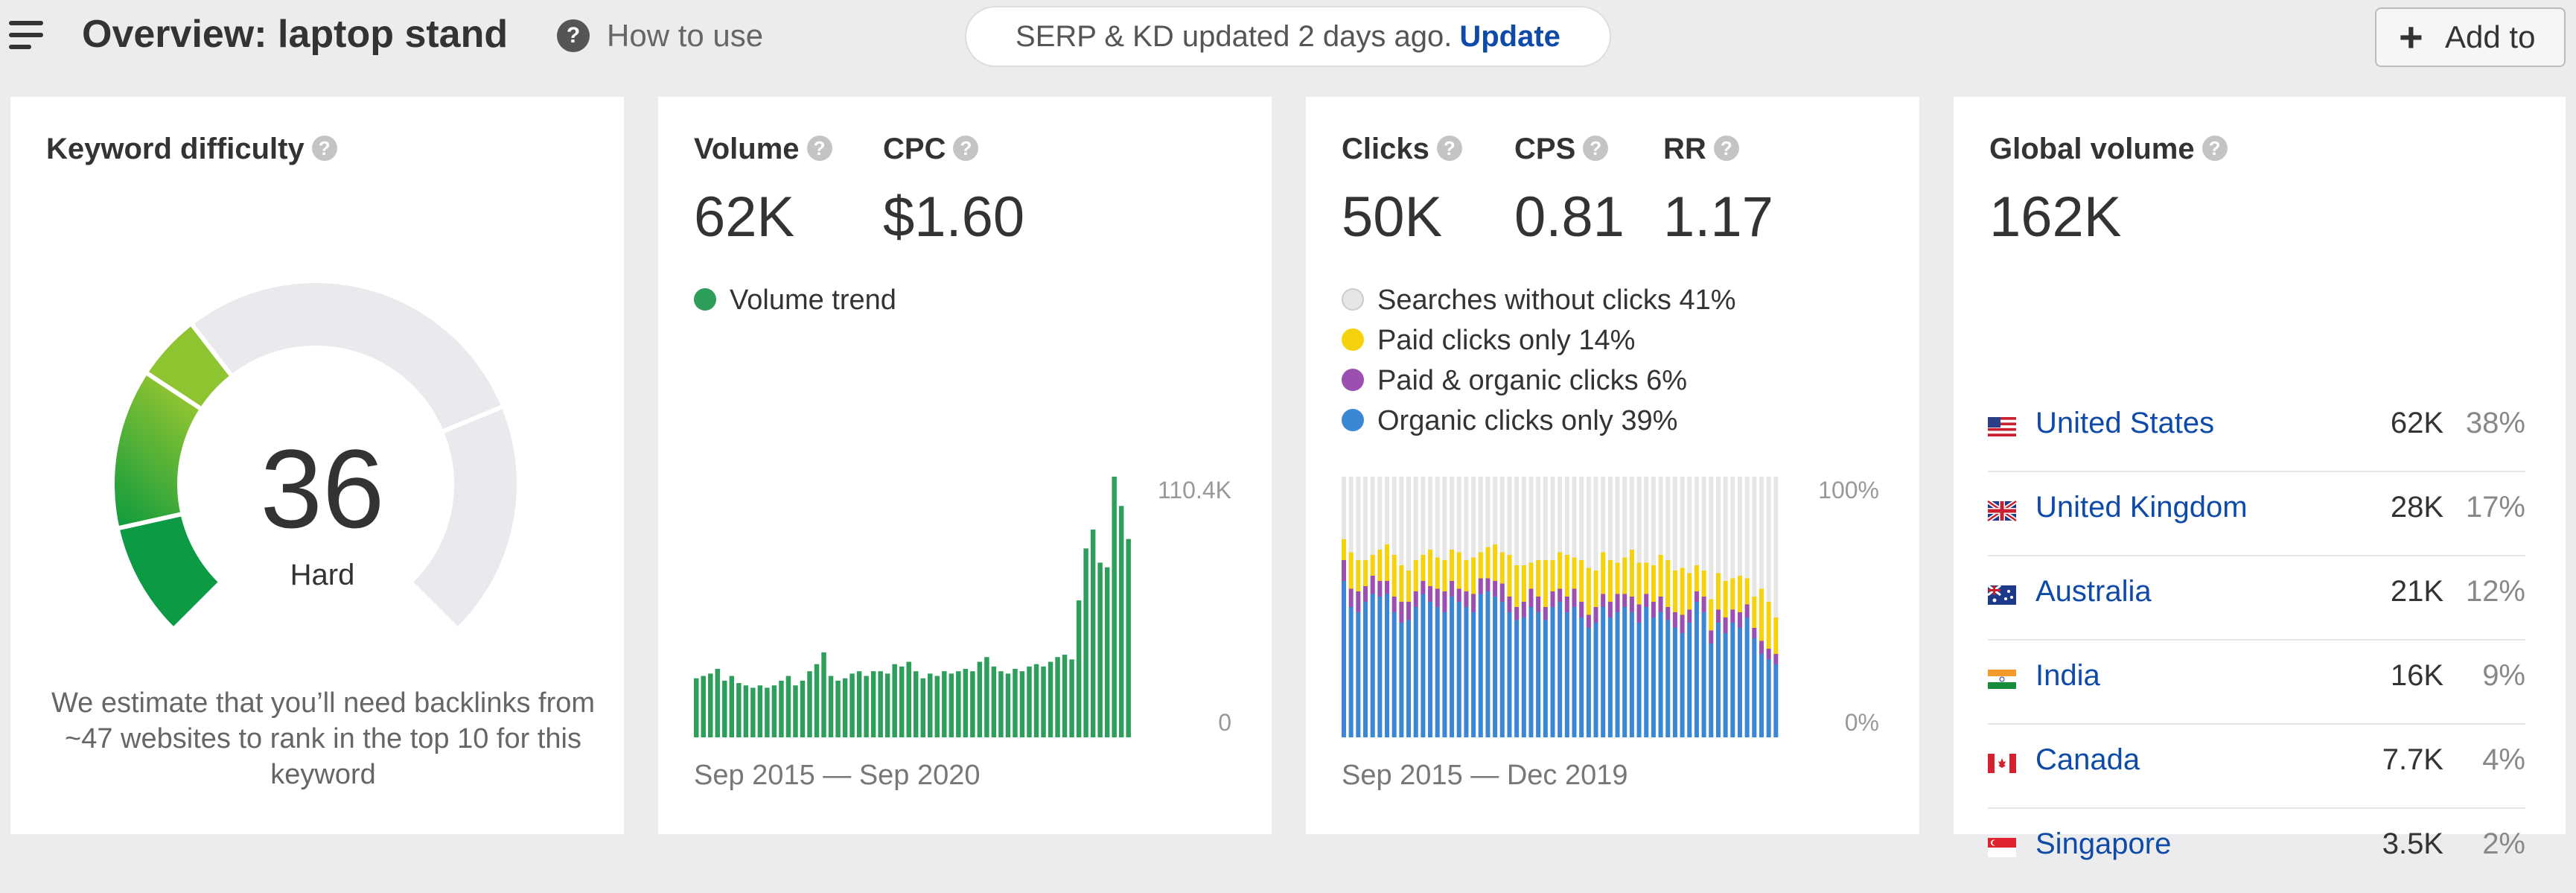 This screenshot has height=893, width=2576. What do you see at coordinates (150, 521) in the screenshot?
I see `kd-gauge-divider` at bounding box center [150, 521].